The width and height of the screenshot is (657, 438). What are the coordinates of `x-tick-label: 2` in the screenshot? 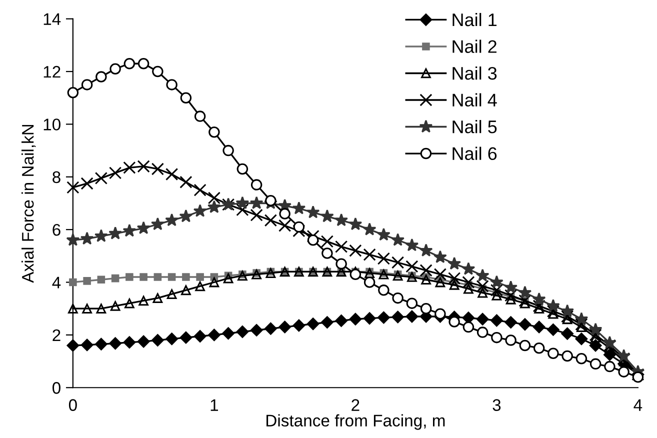 It's located at (356, 405).